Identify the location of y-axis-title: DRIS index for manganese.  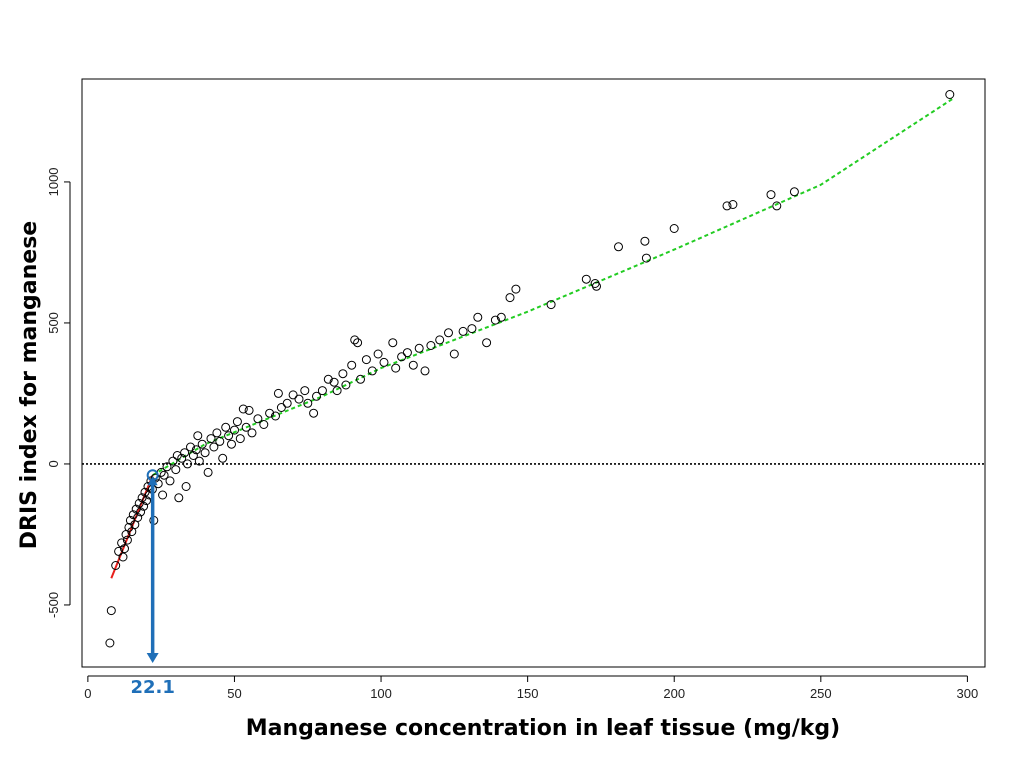
(29, 385).